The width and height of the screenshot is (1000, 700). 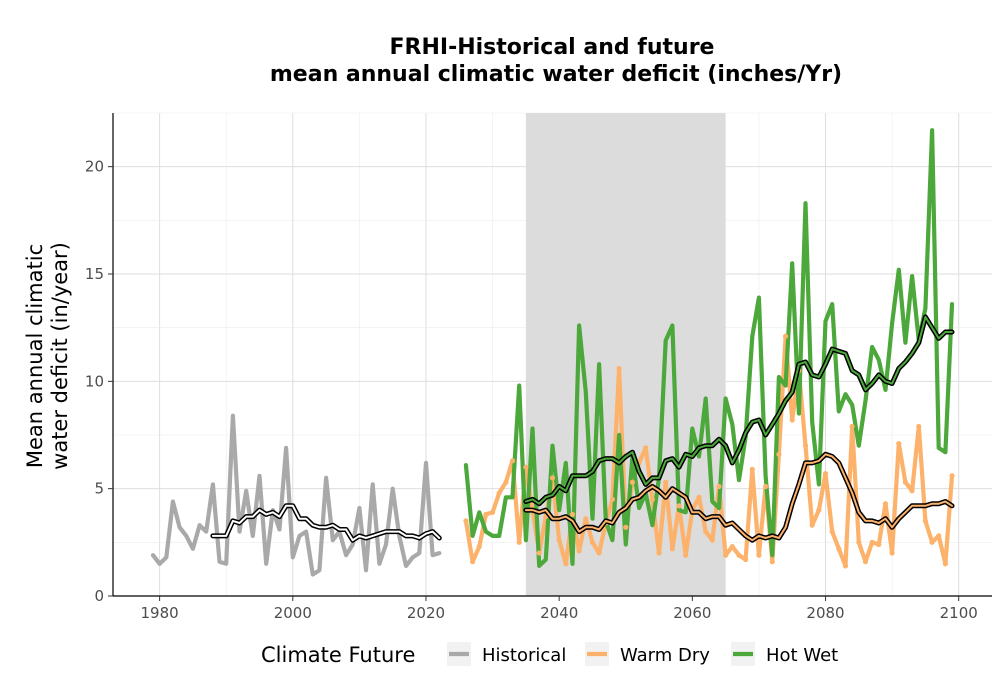 What do you see at coordinates (293, 613) in the screenshot?
I see `x-tick-label: 2000` at bounding box center [293, 613].